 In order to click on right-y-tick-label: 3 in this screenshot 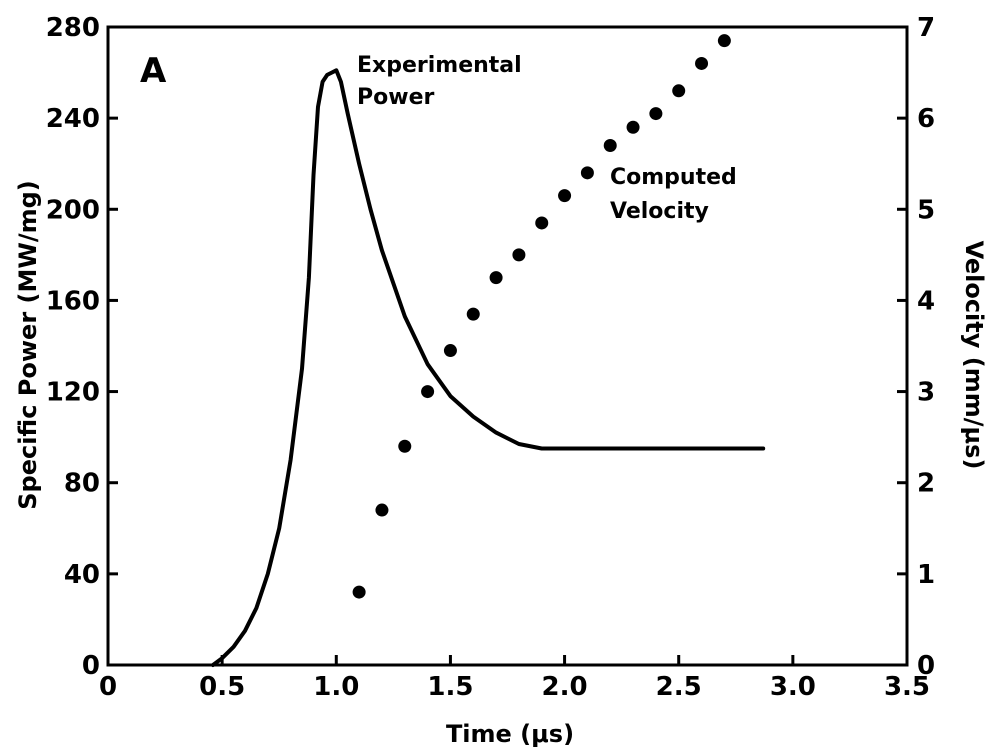, I will do `click(926, 393)`.